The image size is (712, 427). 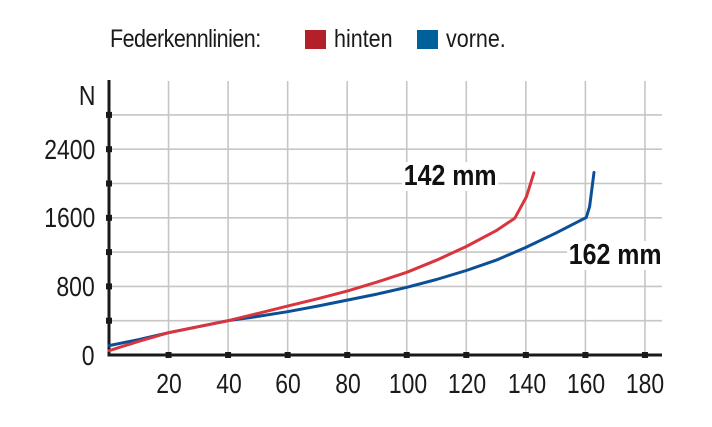 I want to click on legend-item-hinten: hinten, so click(x=353, y=39).